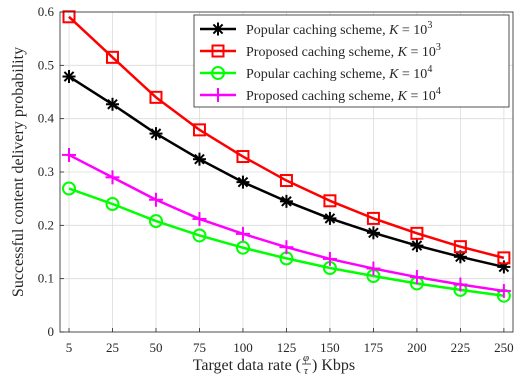 Image resolution: width=521 pixels, height=379 pixels. I want to click on y-tick-label: 0, so click(51, 331).